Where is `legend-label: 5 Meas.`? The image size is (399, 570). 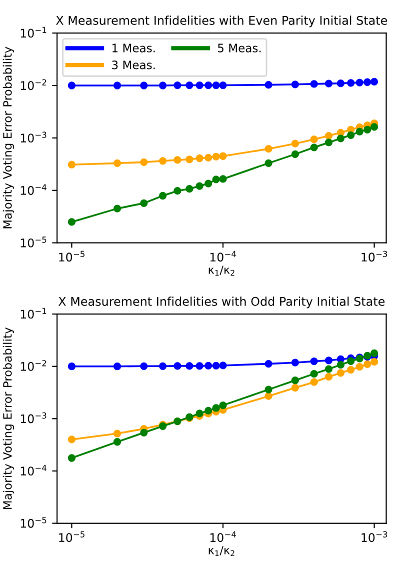
legend-label: 5 Meas. is located at coordinates (239, 48).